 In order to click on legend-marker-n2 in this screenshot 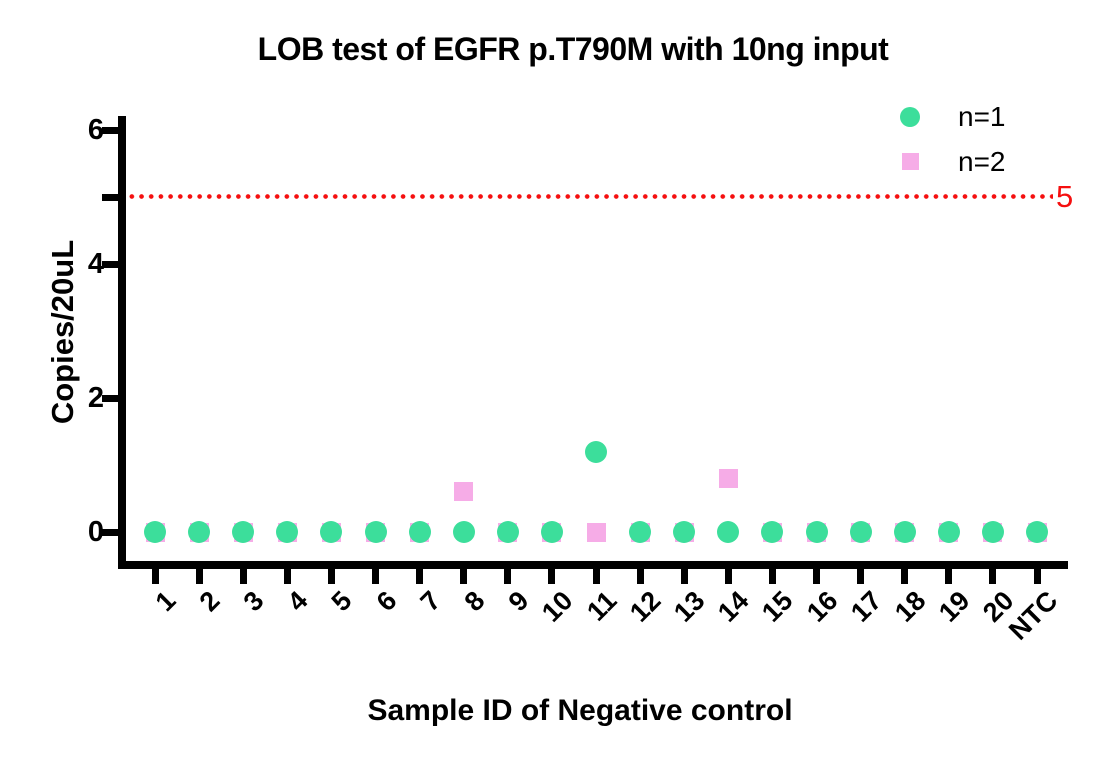, I will do `click(910, 161)`.